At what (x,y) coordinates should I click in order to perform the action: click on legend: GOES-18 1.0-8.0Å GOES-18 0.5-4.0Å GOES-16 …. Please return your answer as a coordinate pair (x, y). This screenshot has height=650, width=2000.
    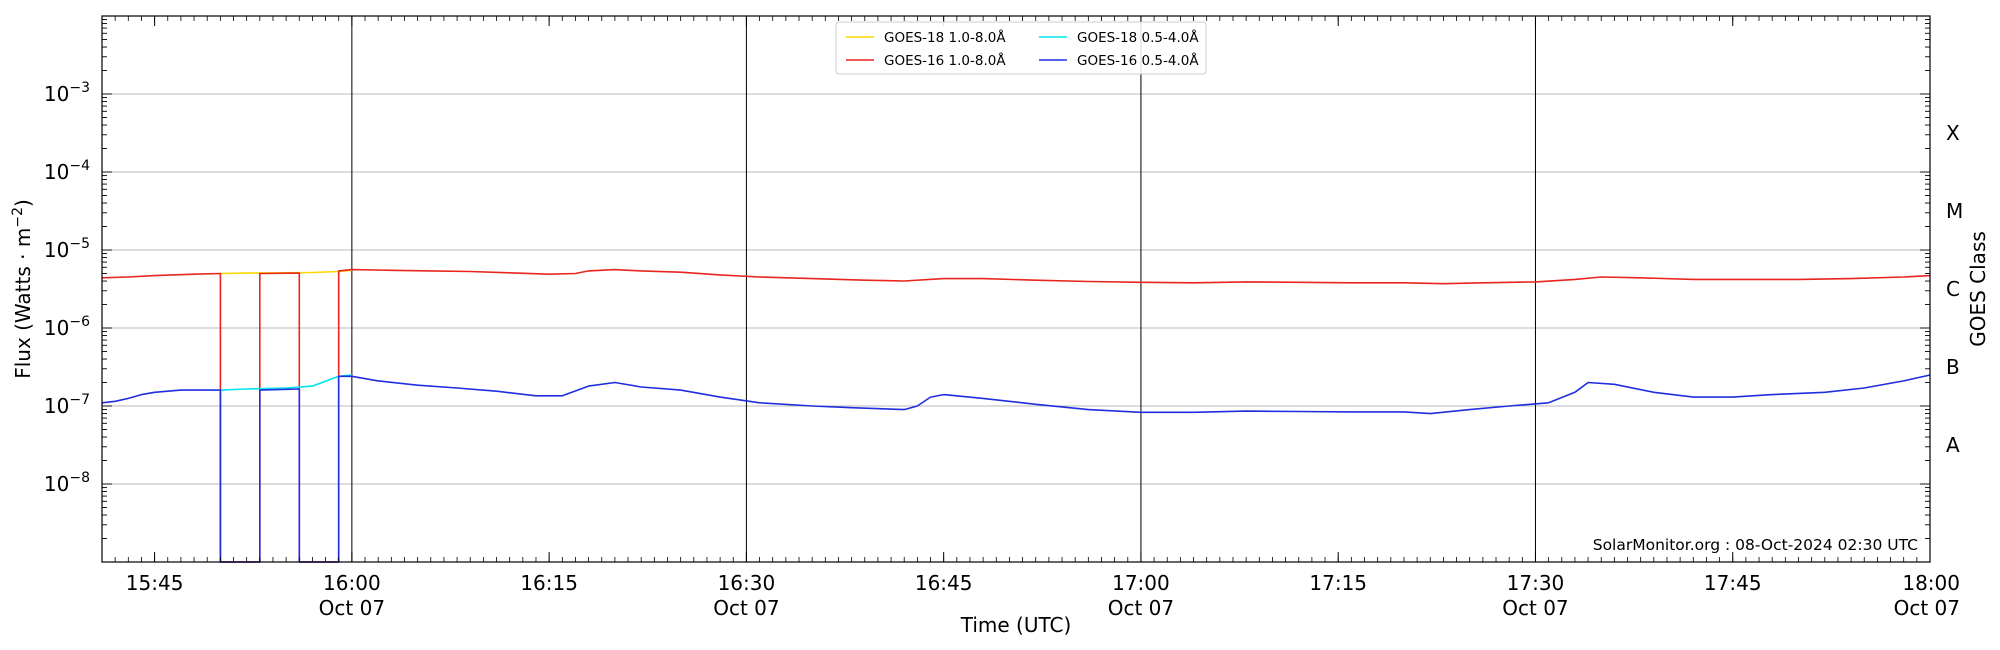
    Looking at the image, I should click on (1021, 48).